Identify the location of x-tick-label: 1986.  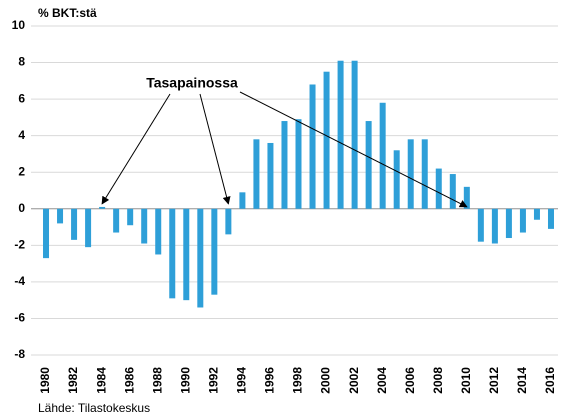
(129, 380).